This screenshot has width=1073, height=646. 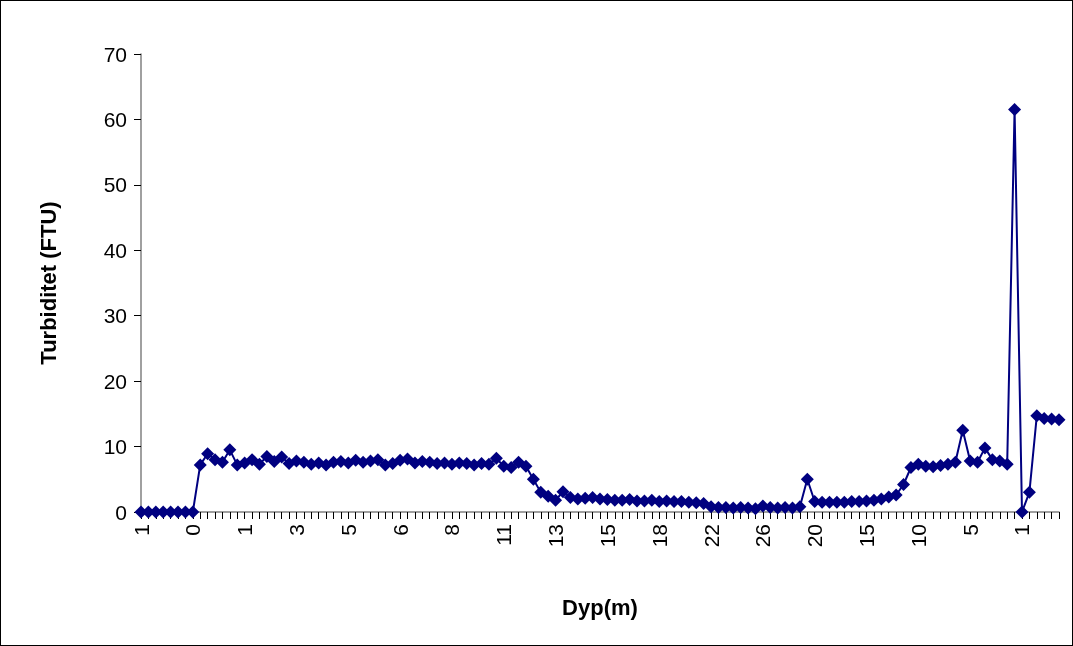 I want to click on y-tick-label: 30, so click(x=115, y=316).